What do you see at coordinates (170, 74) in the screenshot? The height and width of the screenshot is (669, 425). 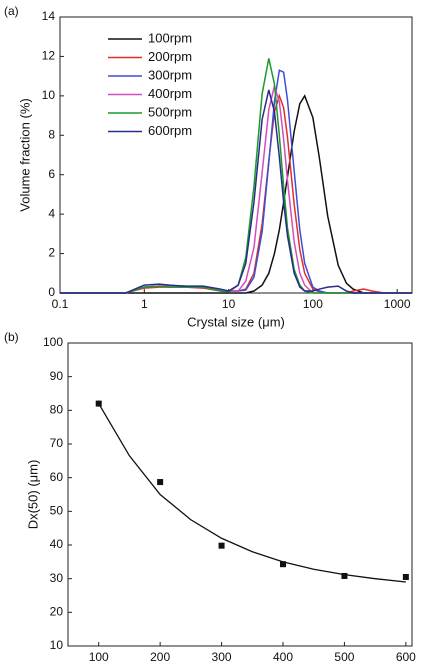 I see `legend-label: 300rpm` at bounding box center [170, 74].